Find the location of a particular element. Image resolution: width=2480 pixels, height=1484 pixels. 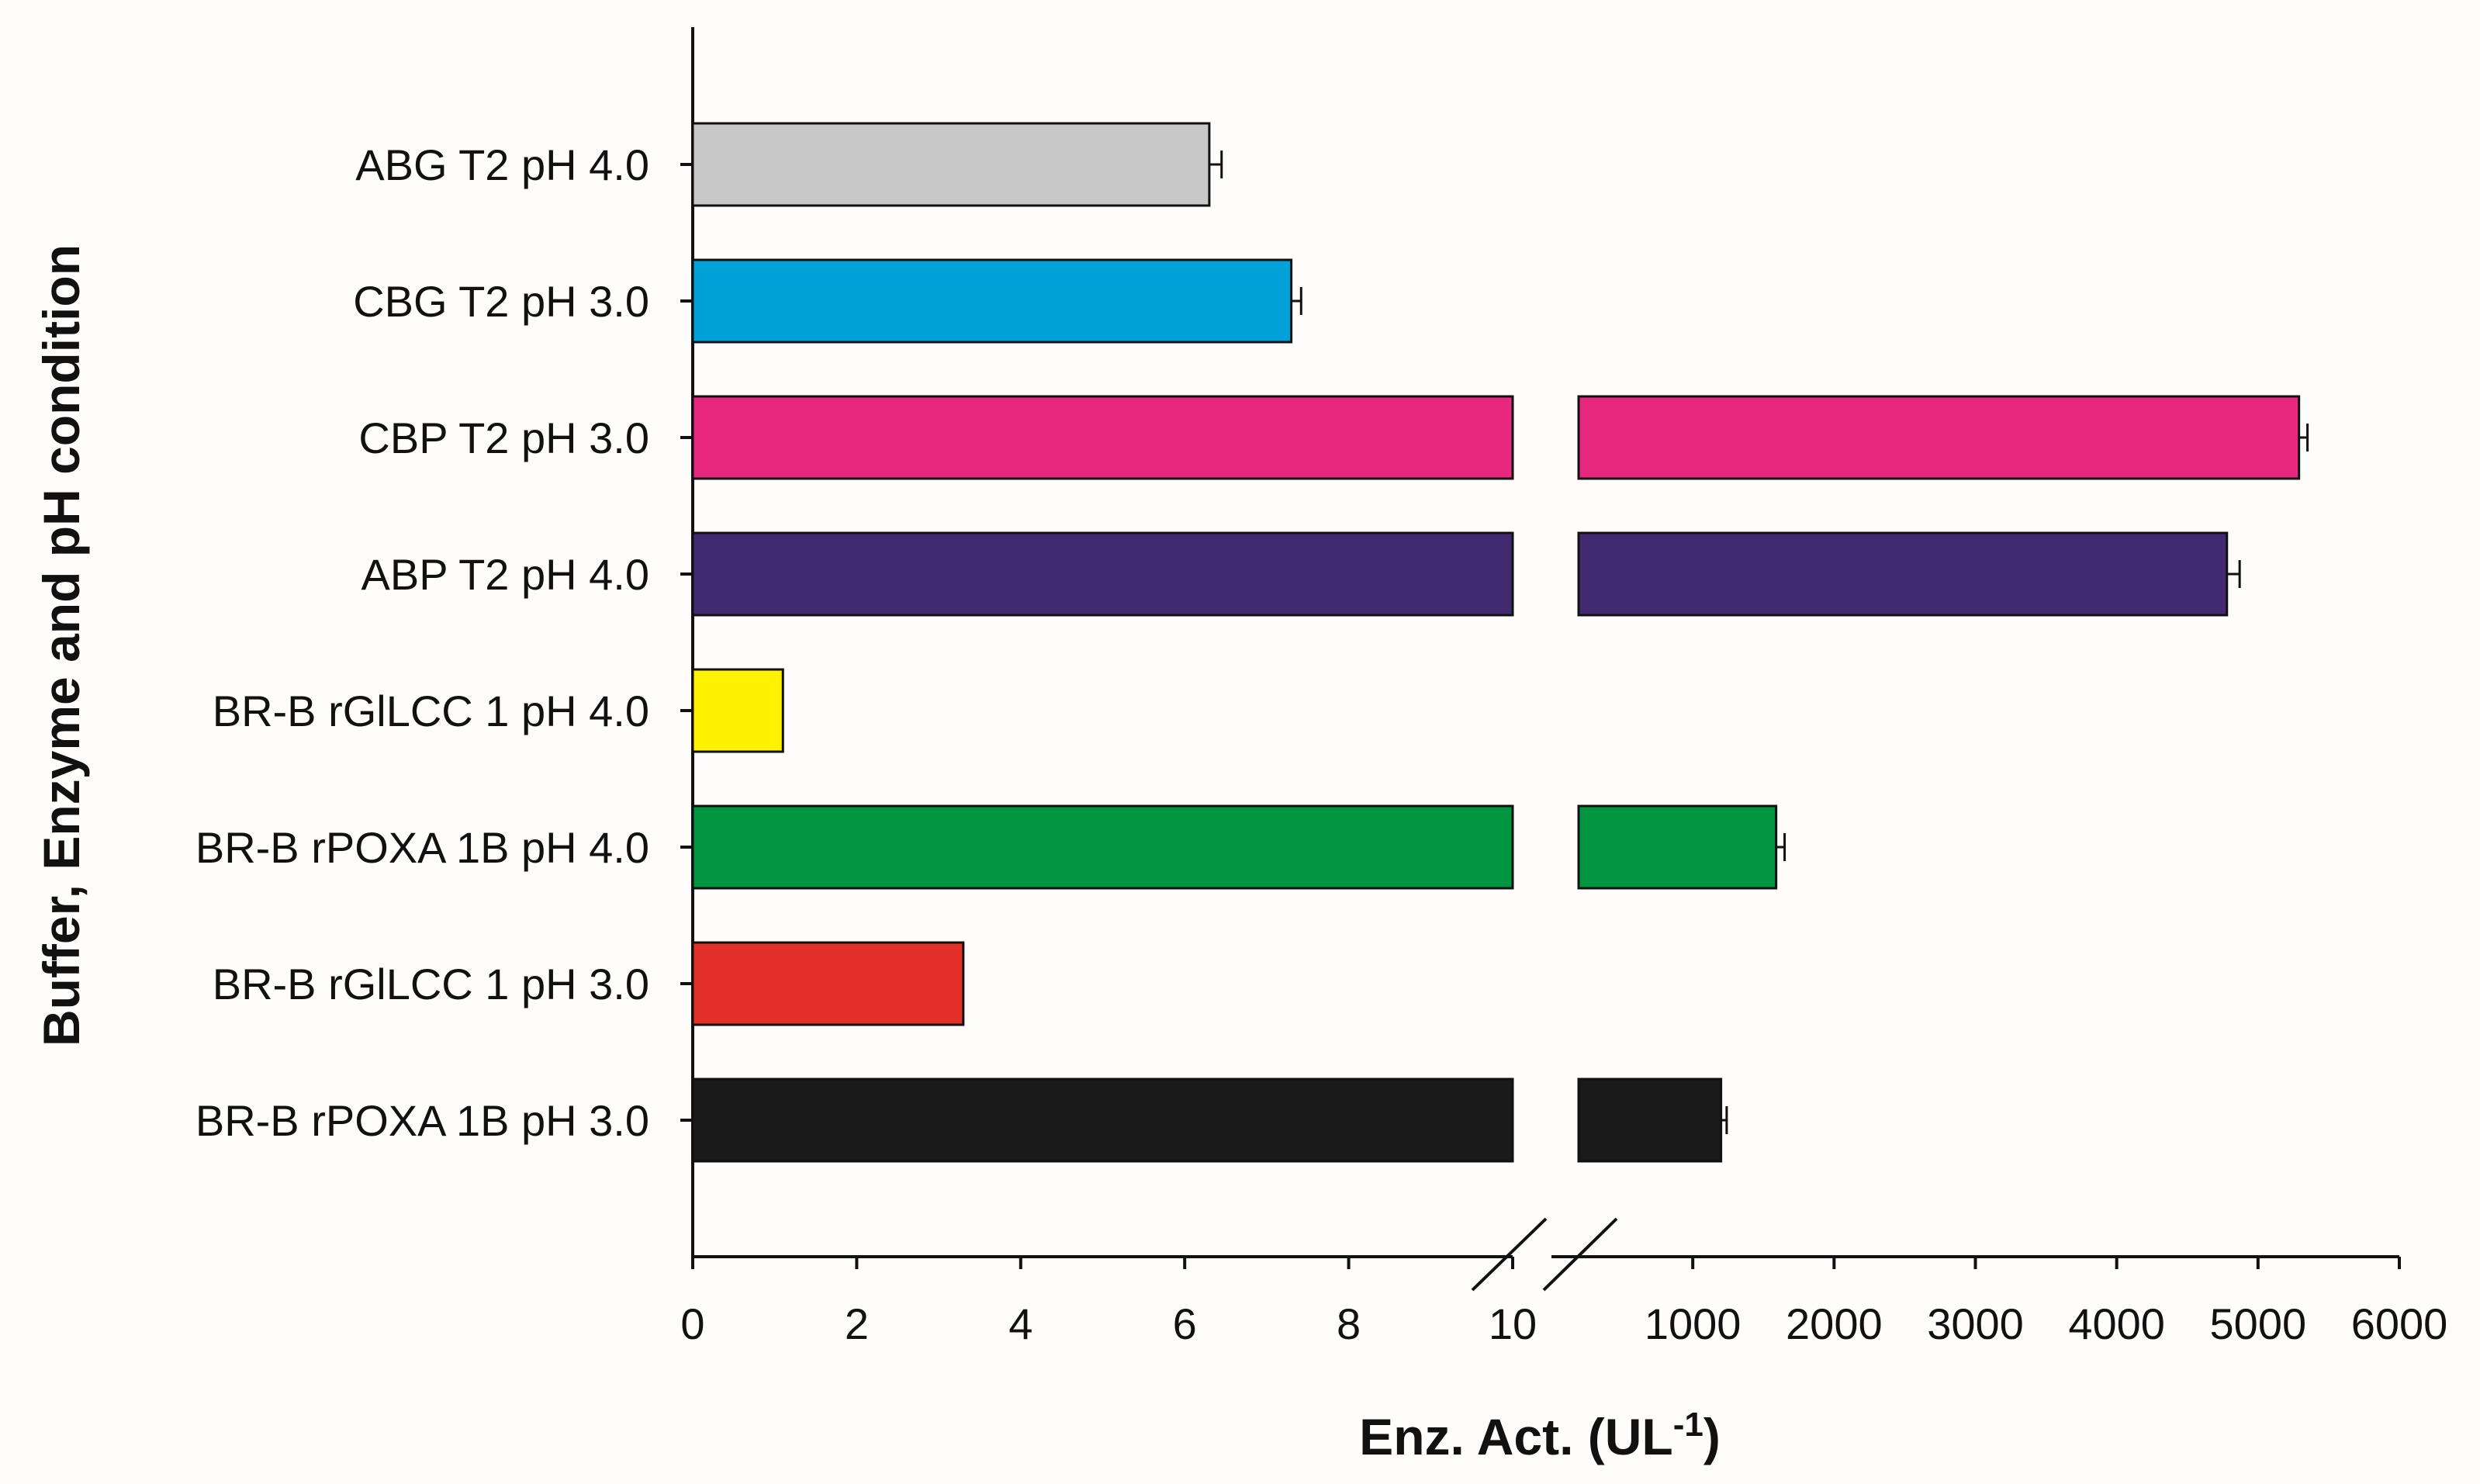

bar-3-low-segment is located at coordinates (1102, 574).